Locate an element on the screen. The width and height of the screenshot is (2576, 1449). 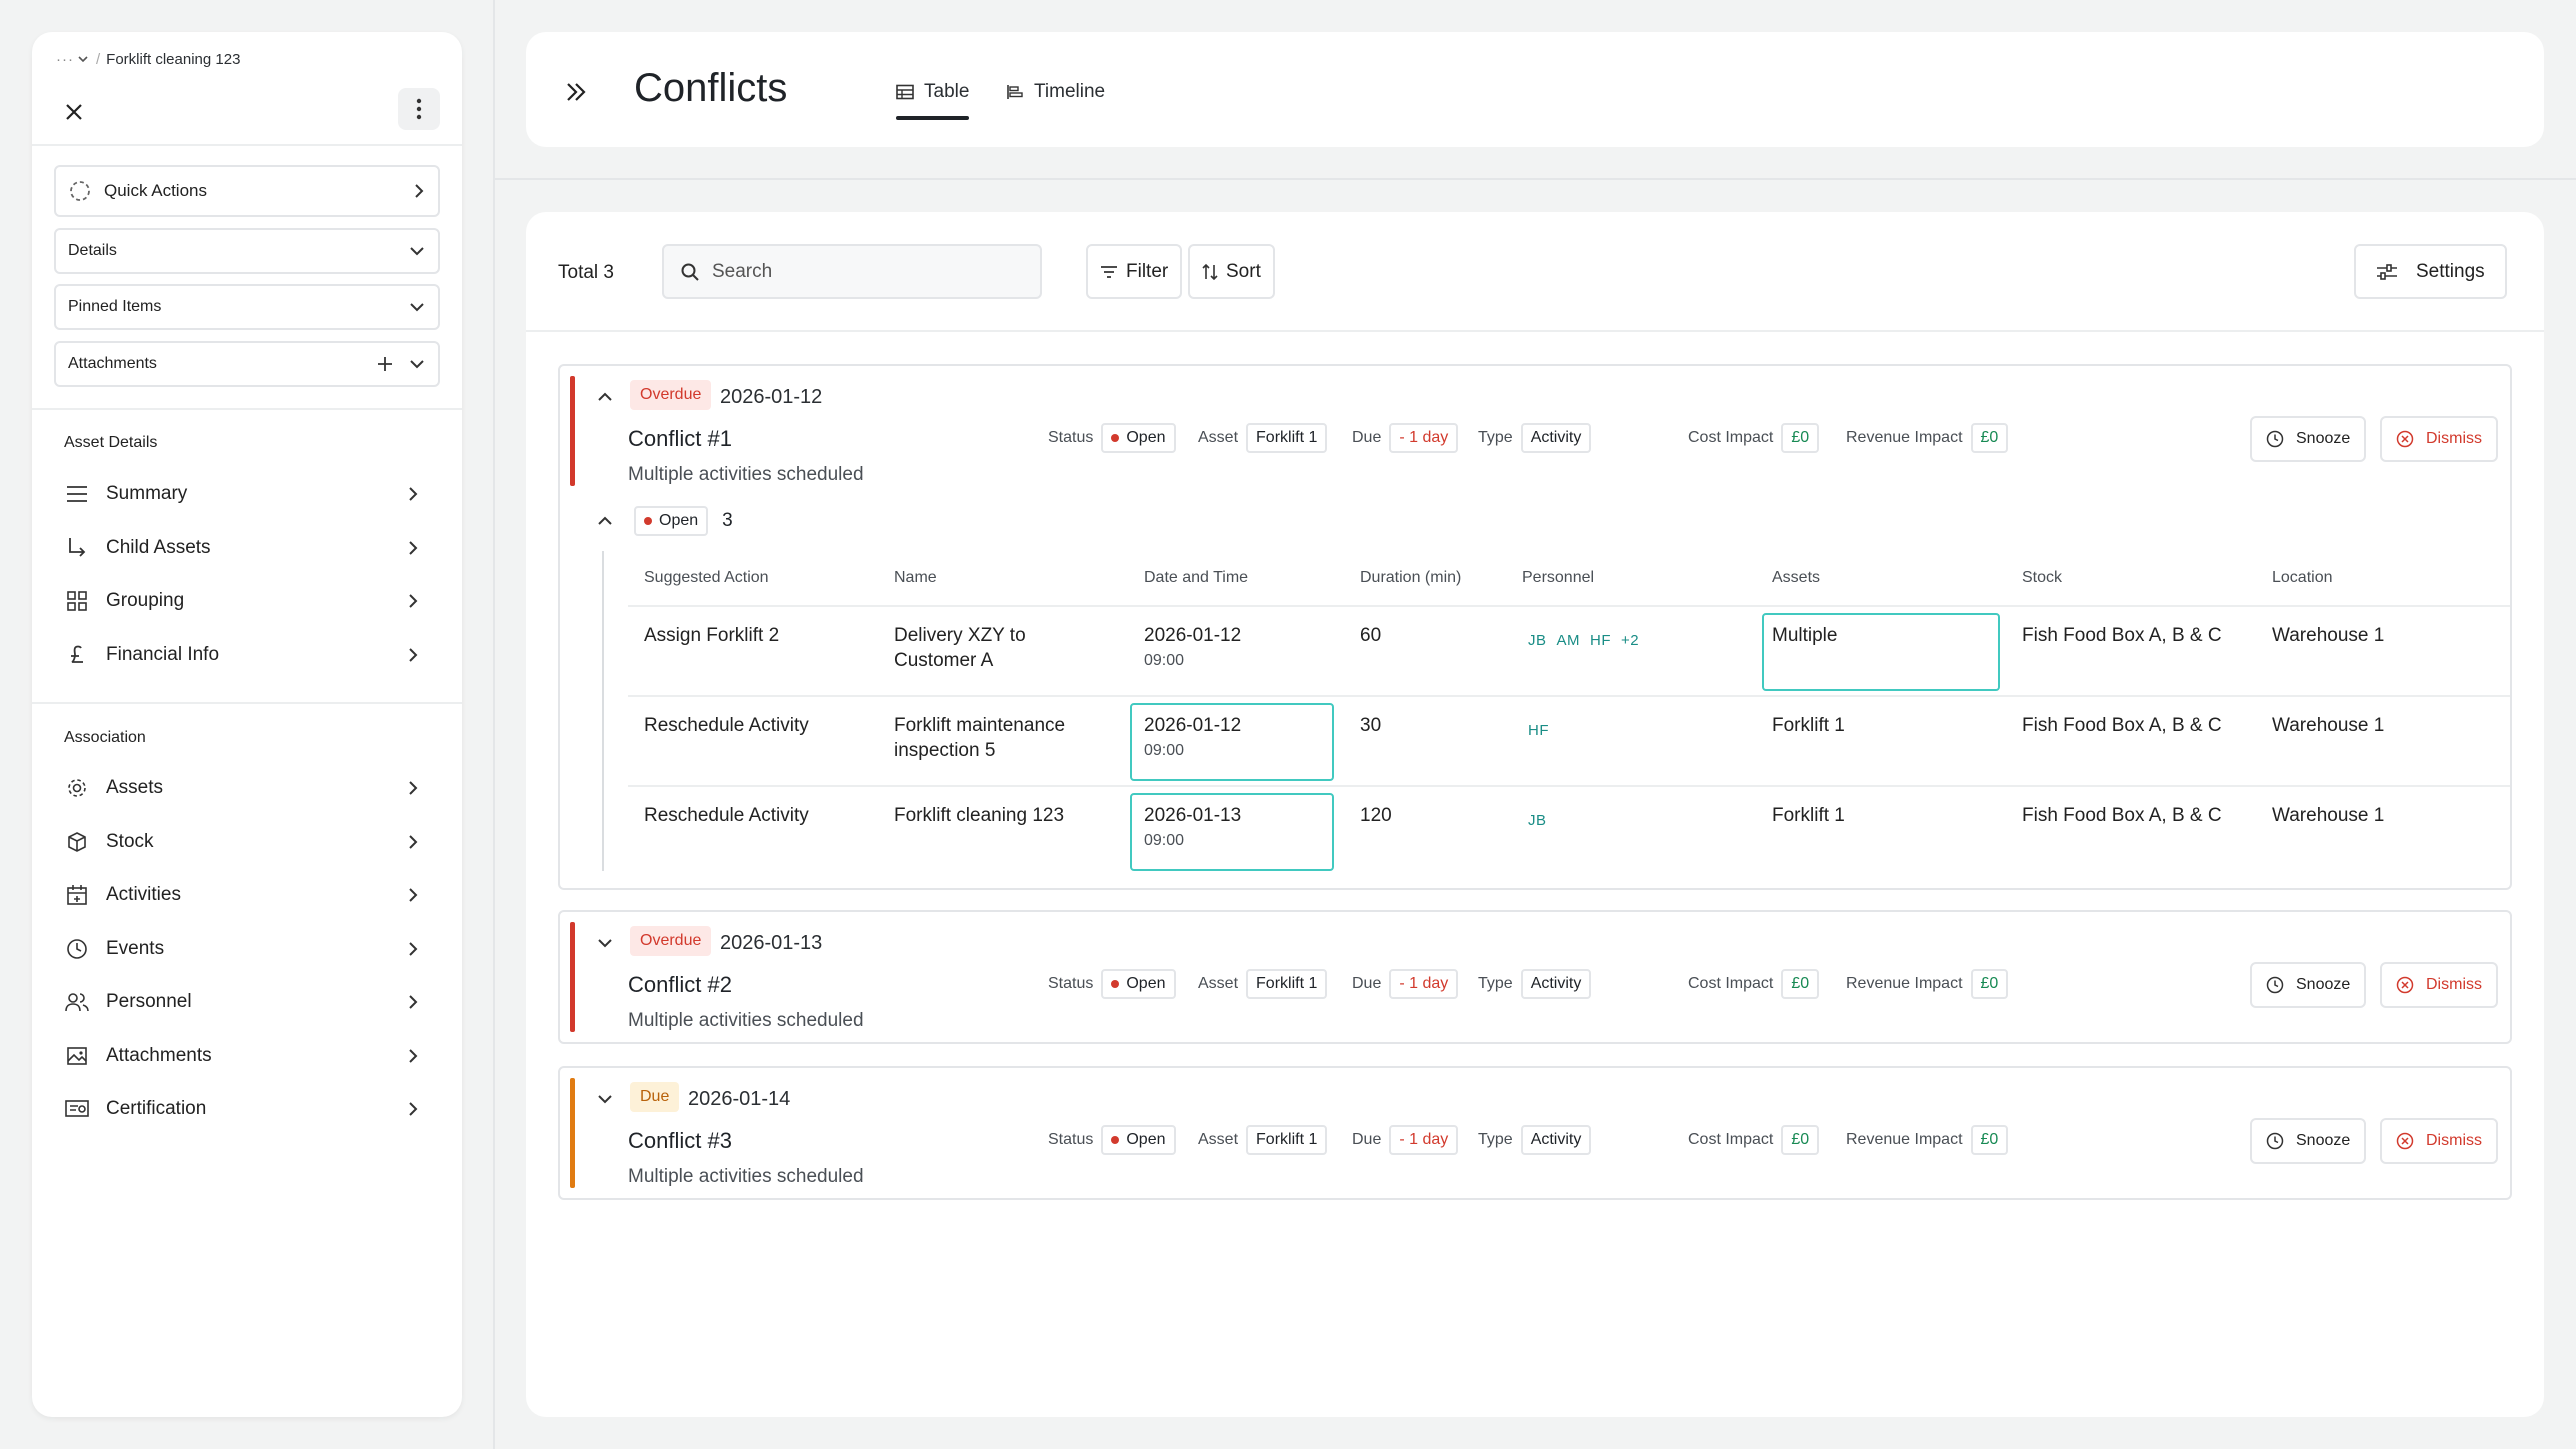
sort-button: Sort is located at coordinates (1231, 271).